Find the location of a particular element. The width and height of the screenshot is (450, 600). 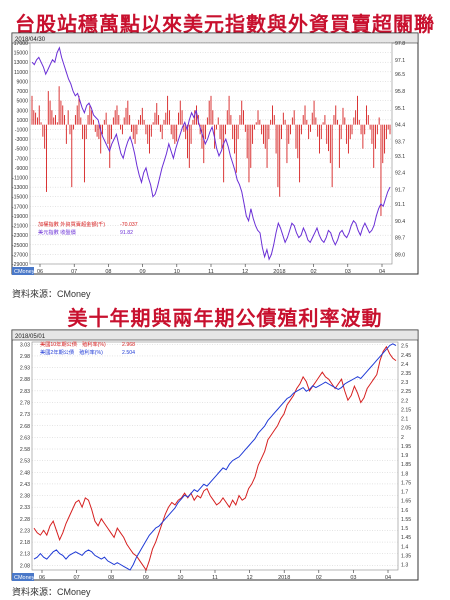

chart2-right-tick-label: 1.95 is located at coordinates (406, 447).